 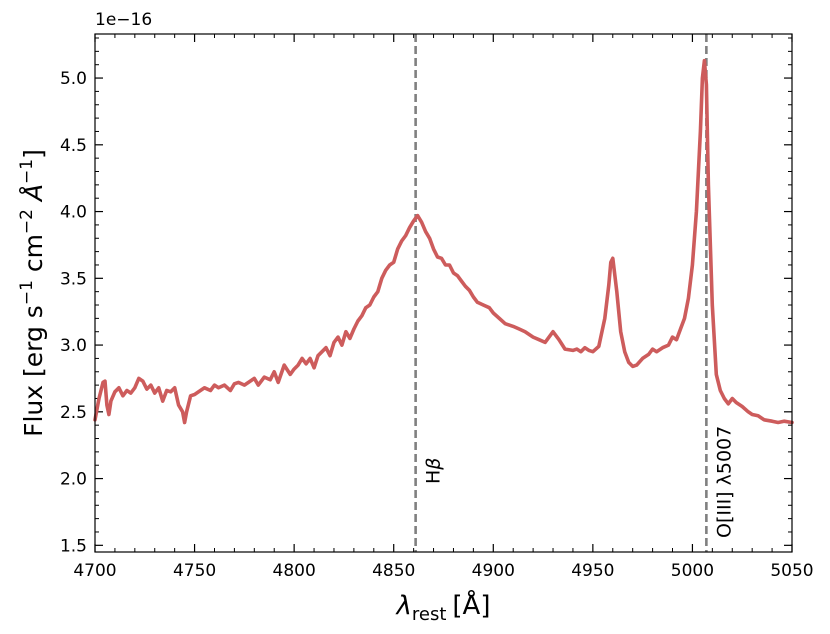 What do you see at coordinates (429, 614) in the screenshot?
I see `x-label-subscript: rest` at bounding box center [429, 614].